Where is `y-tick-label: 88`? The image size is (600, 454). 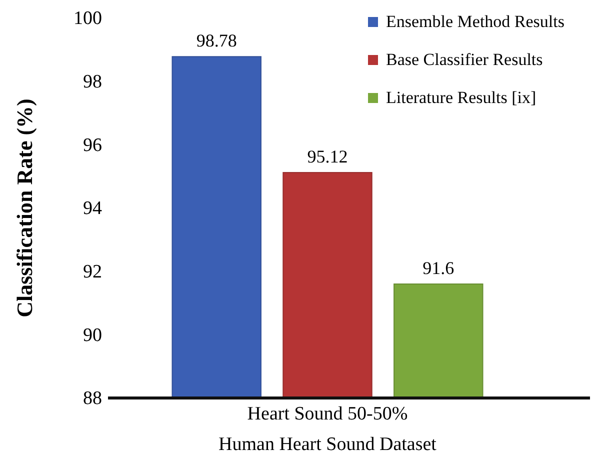
y-tick-label: 88 is located at coordinates (92, 399).